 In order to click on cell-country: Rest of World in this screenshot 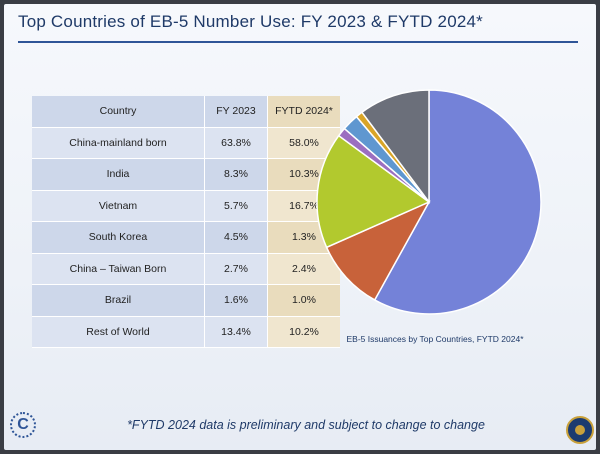, I will do `click(118, 332)`.